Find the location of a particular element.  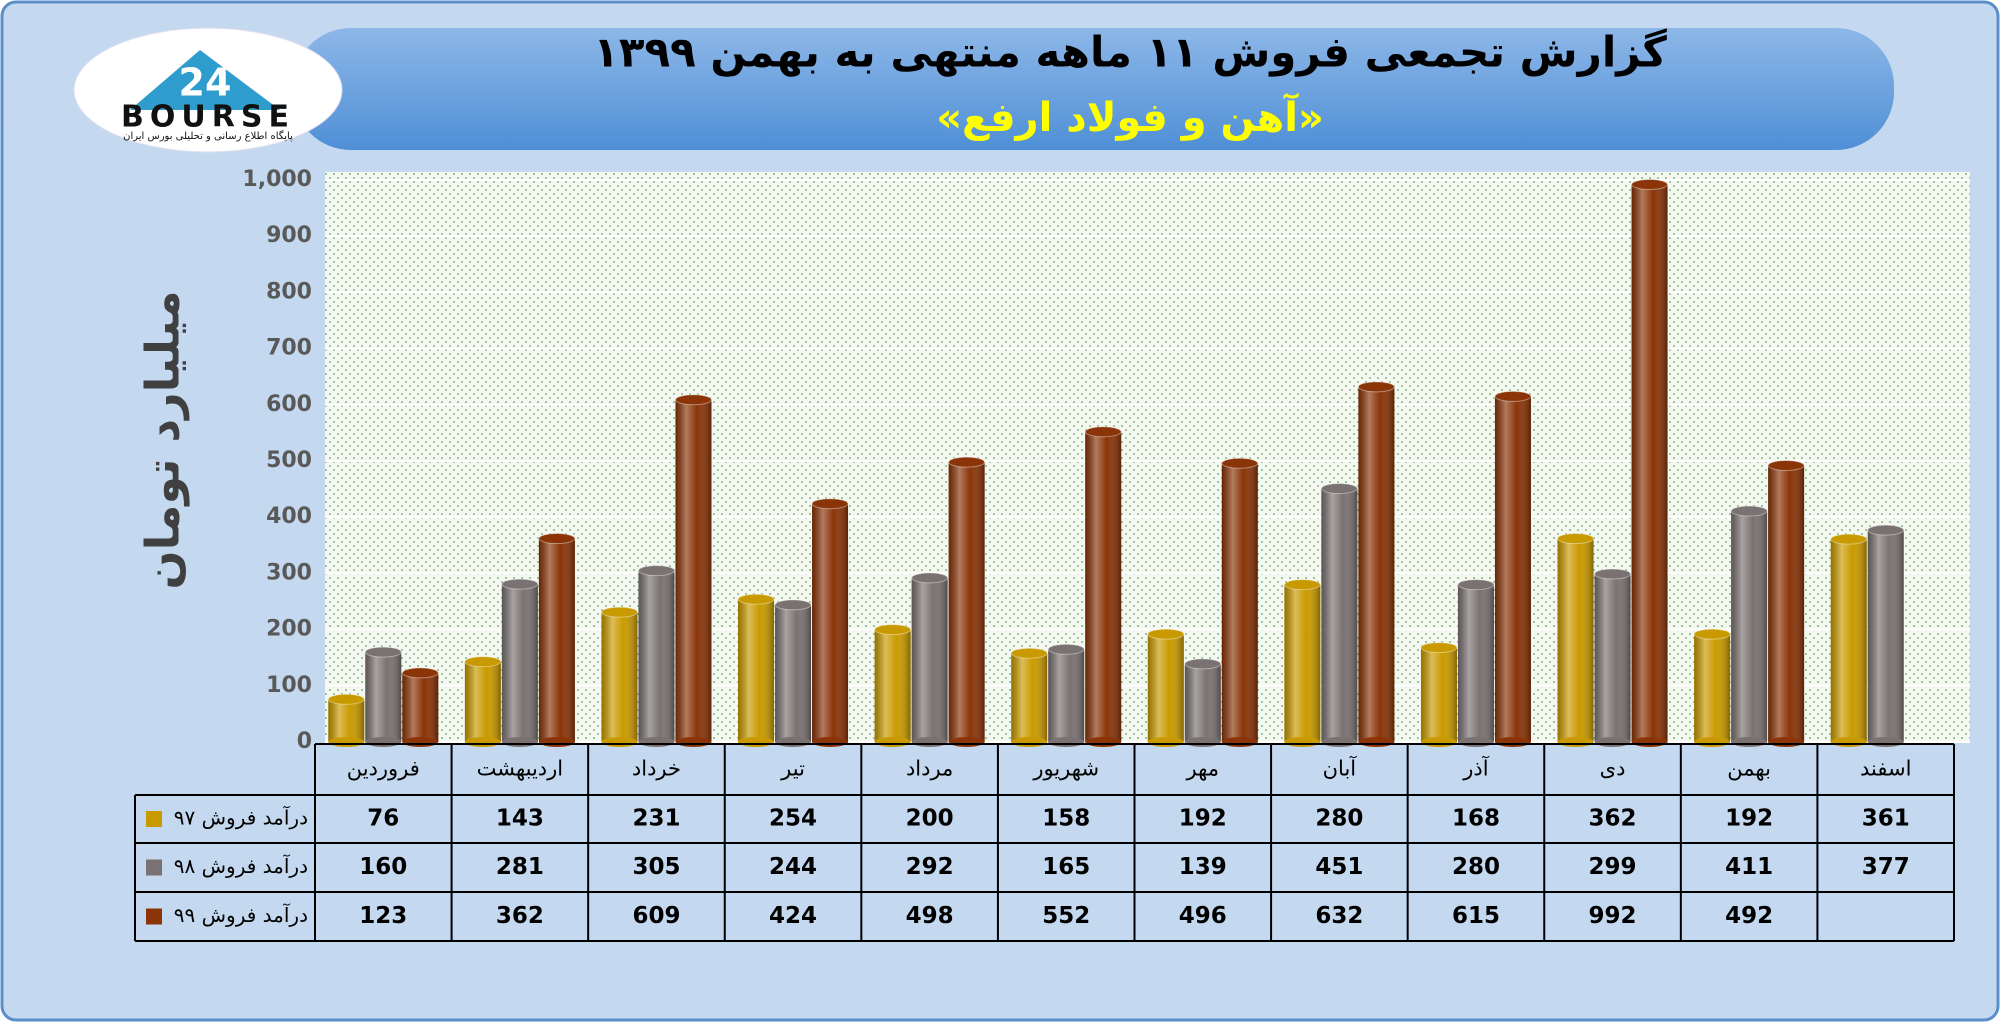

table-value: 200 is located at coordinates (930, 819).